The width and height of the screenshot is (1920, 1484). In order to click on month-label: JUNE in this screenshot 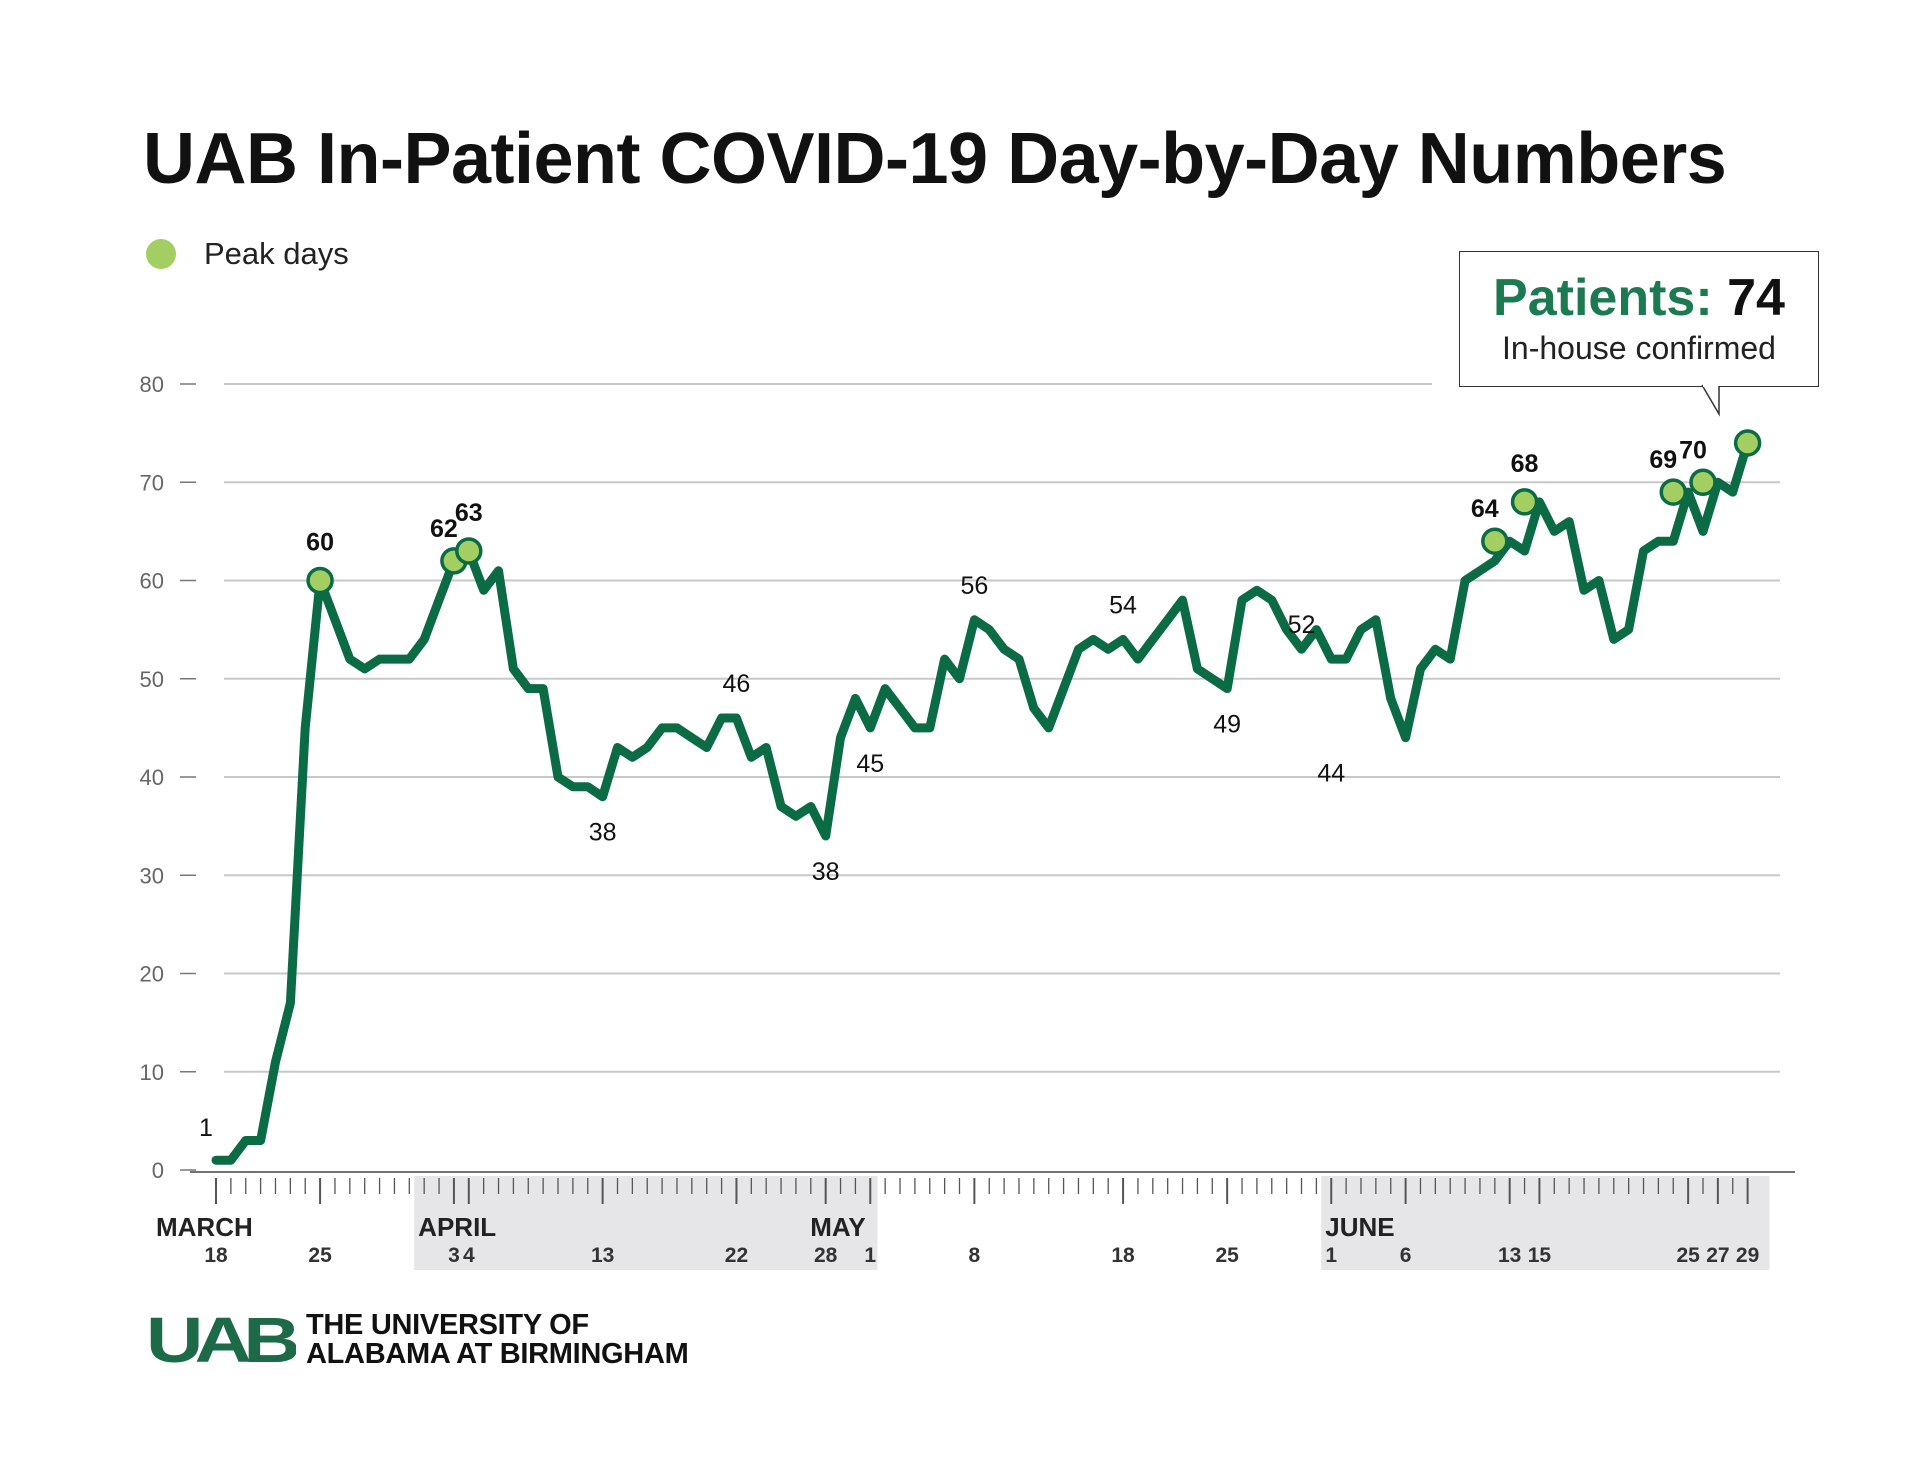, I will do `click(1359, 1227)`.